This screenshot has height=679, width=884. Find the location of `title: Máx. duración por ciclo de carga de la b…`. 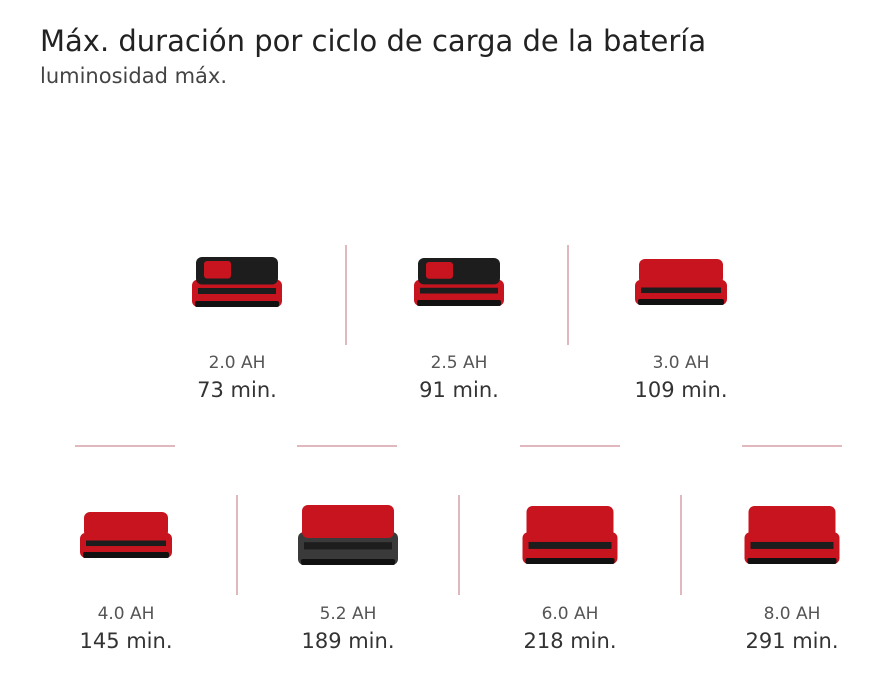

title: Máx. duración por ciclo de carga de la b… is located at coordinates (373, 41).